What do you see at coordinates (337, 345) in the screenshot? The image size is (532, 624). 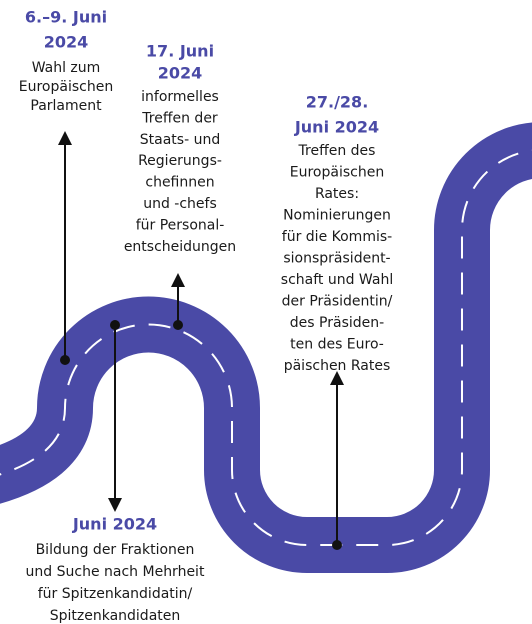 I see `milestone-description: ten des Euro-` at bounding box center [337, 345].